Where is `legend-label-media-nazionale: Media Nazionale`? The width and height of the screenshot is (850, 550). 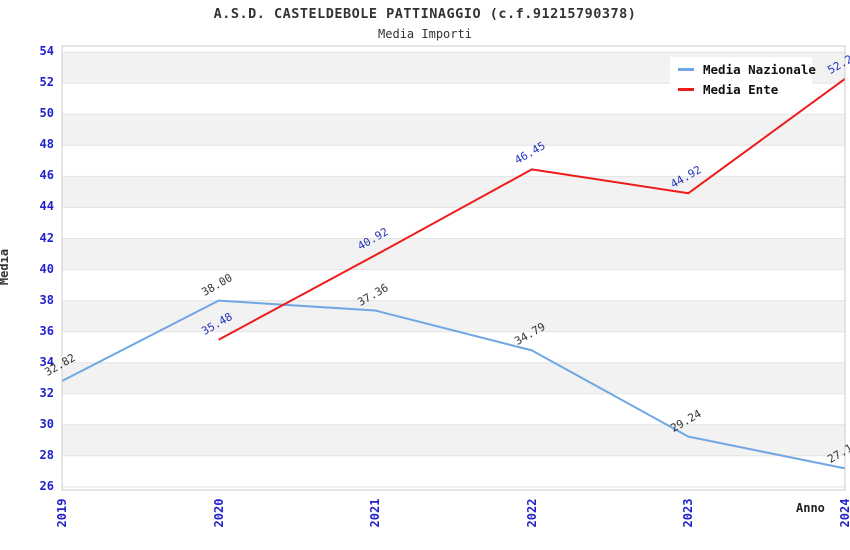 legend-label-media-nazionale: Media Nazionale is located at coordinates (759, 69).